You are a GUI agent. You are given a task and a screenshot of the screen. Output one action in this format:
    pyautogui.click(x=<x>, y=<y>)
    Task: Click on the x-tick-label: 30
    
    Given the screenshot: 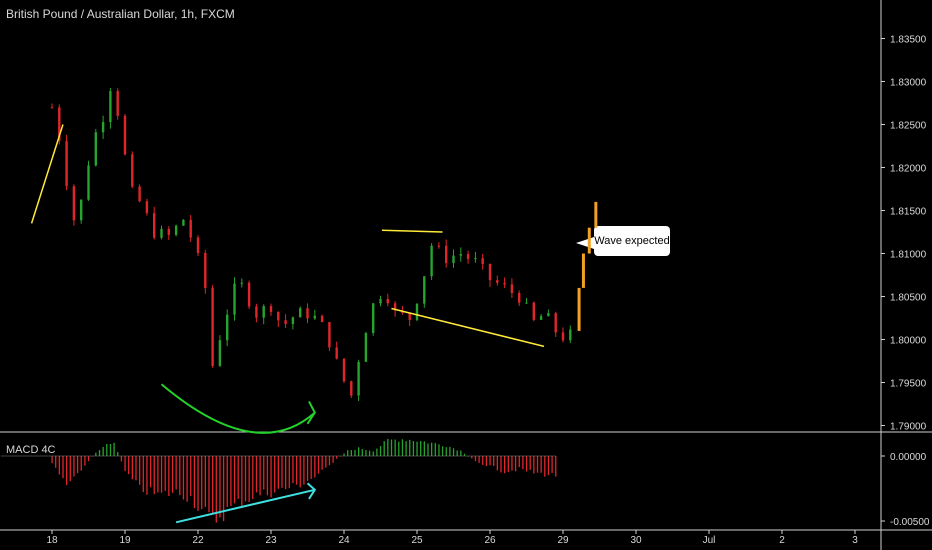 What is the action you would take?
    pyautogui.click(x=636, y=540)
    